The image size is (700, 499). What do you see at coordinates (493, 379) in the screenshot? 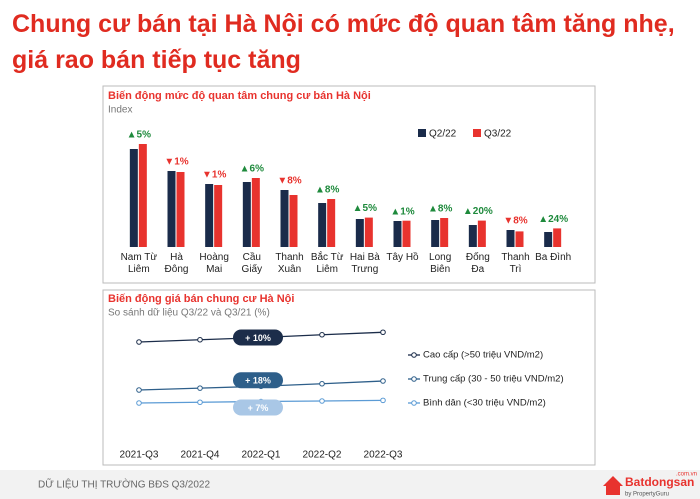
I see `legend-label: Trung cấp (30 - 50 triệu VND/m2)` at bounding box center [493, 379].